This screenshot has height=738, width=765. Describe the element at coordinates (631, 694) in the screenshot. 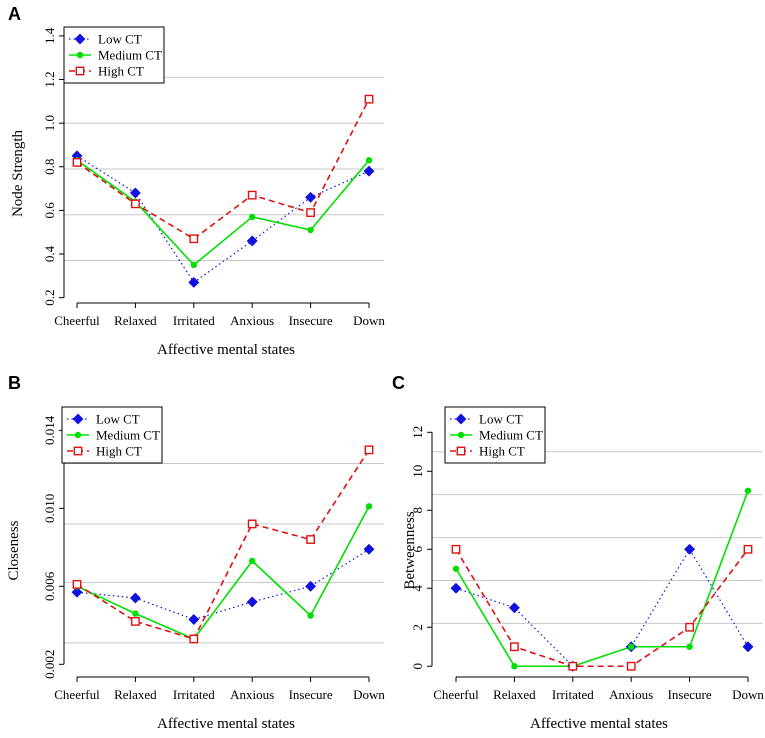

I see `panel-c-x-tick-label: Anxious` at that location.